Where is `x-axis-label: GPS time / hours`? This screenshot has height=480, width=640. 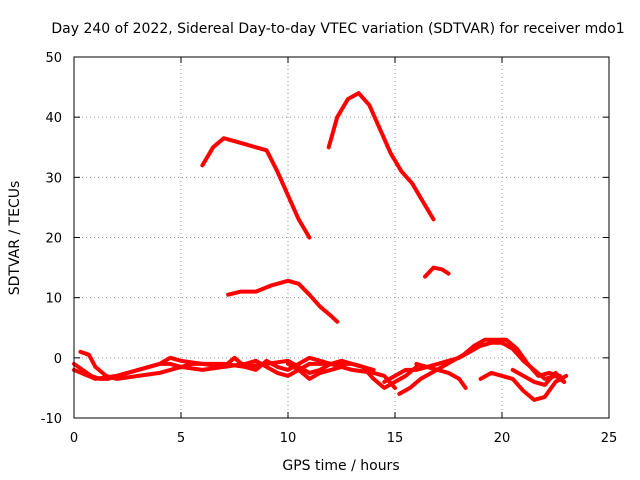
x-axis-label: GPS time / hours is located at coordinates (340, 466).